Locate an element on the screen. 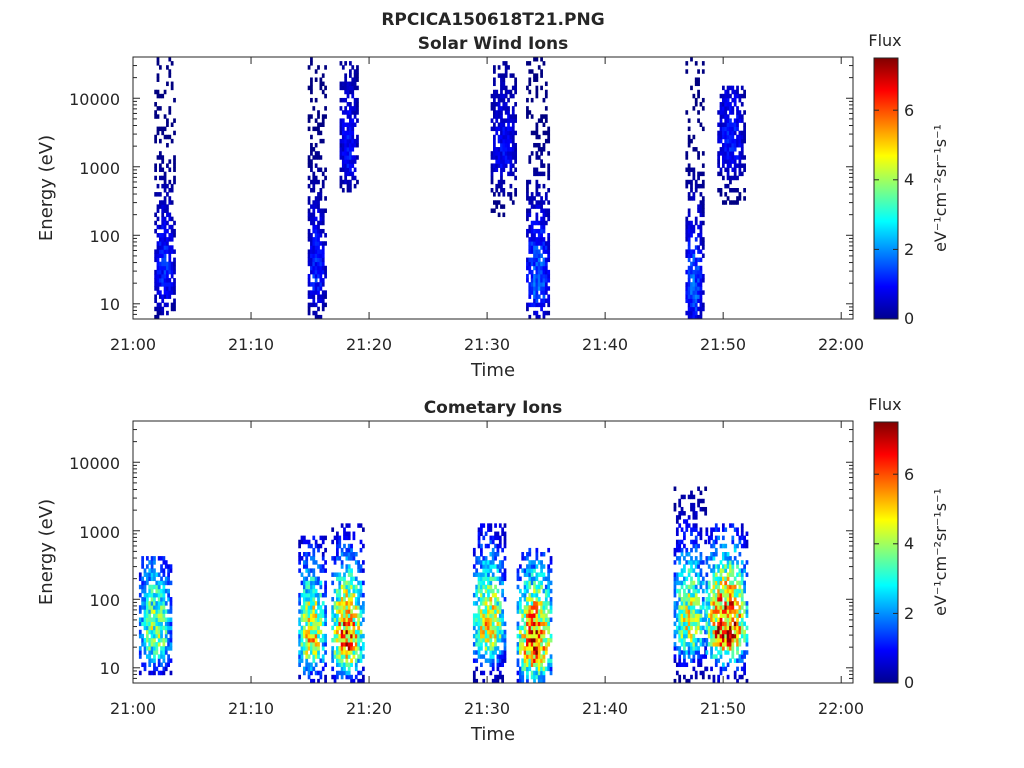 The height and width of the screenshot is (768, 1024). y-tick-label: 10000 is located at coordinates (94, 99).